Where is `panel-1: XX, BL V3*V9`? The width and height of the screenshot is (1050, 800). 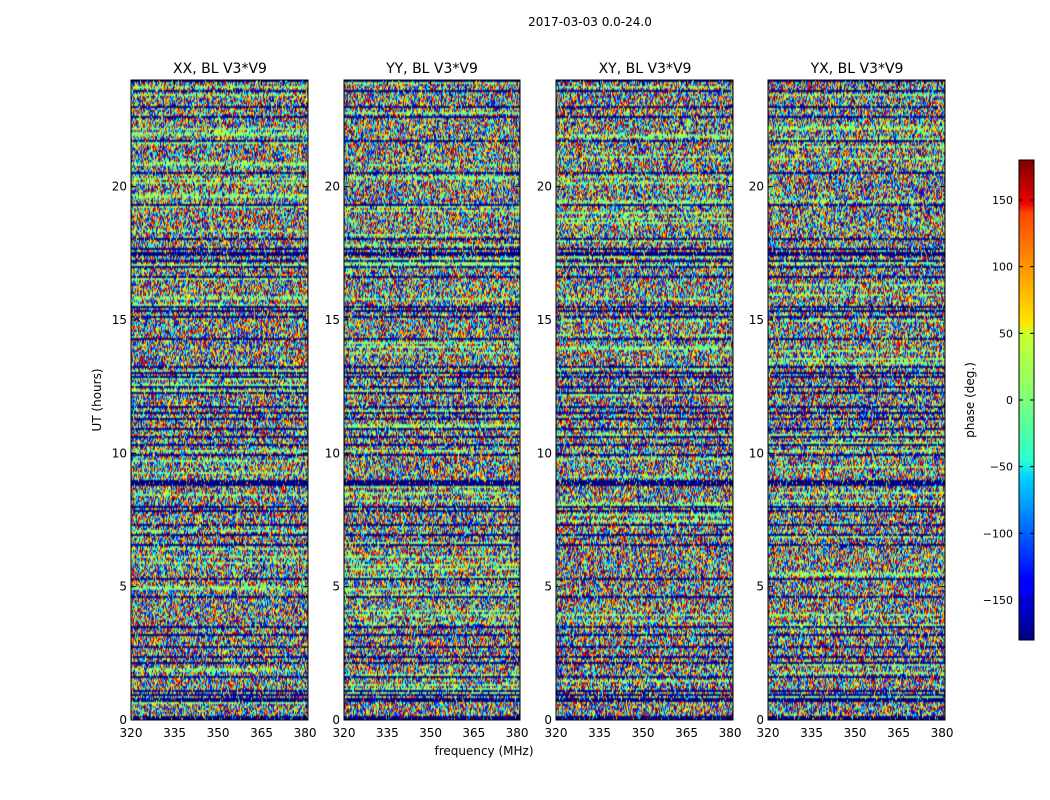 panel-1: XX, BL V3*V9 is located at coordinates (219, 391).